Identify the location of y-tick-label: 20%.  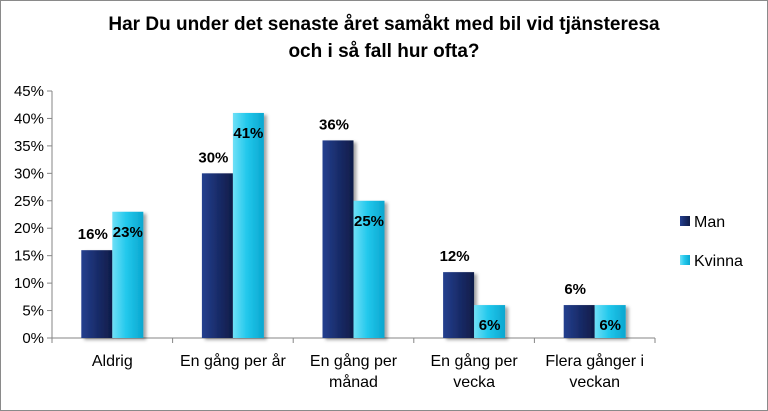
(29, 228).